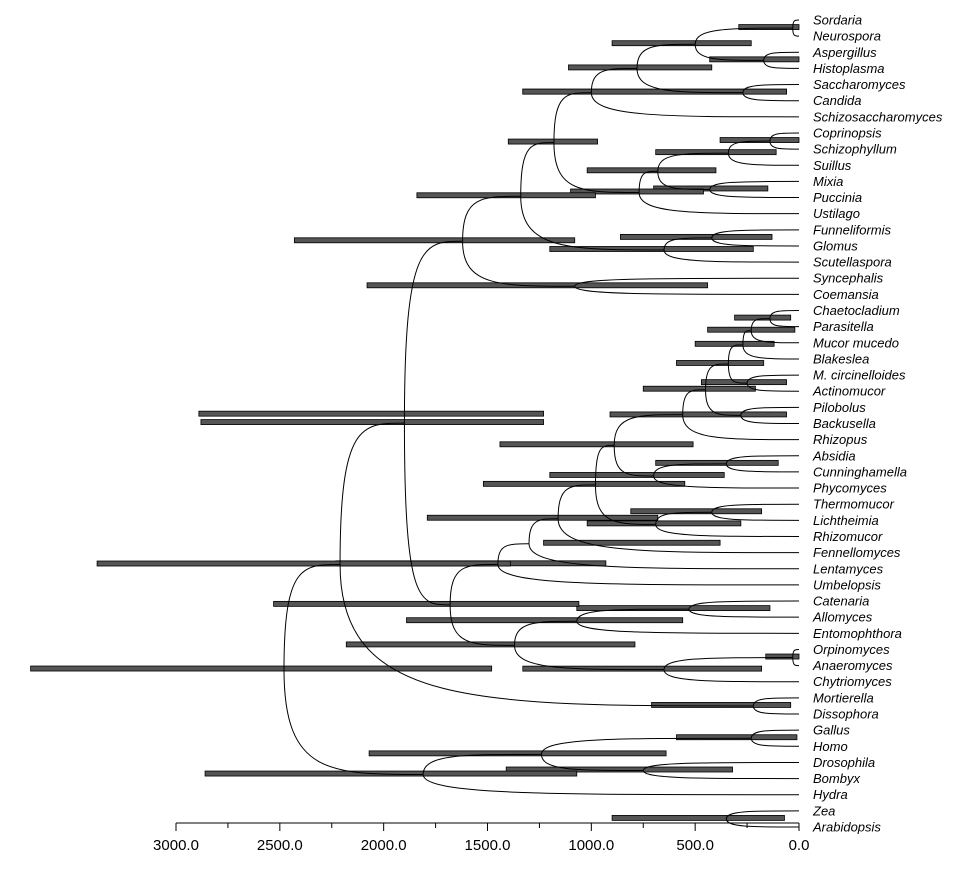 The image size is (968, 884). Describe the element at coordinates (837, 100) in the screenshot. I see `taxon-label: Candida` at that location.